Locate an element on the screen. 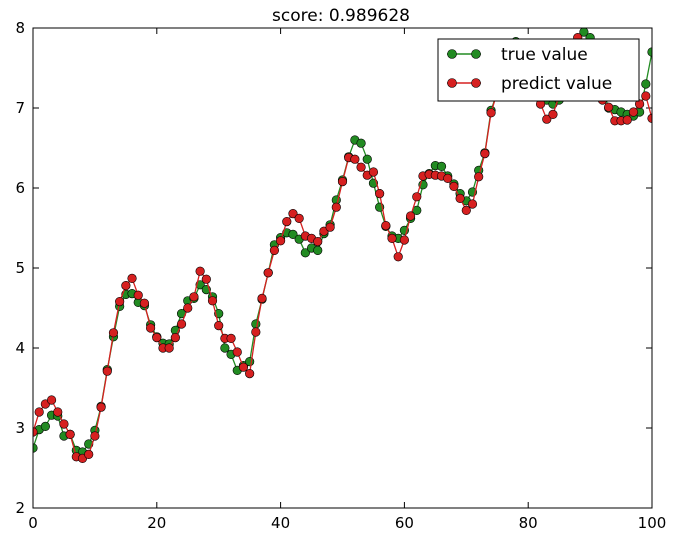  legend: true value predict value is located at coordinates (538, 70).